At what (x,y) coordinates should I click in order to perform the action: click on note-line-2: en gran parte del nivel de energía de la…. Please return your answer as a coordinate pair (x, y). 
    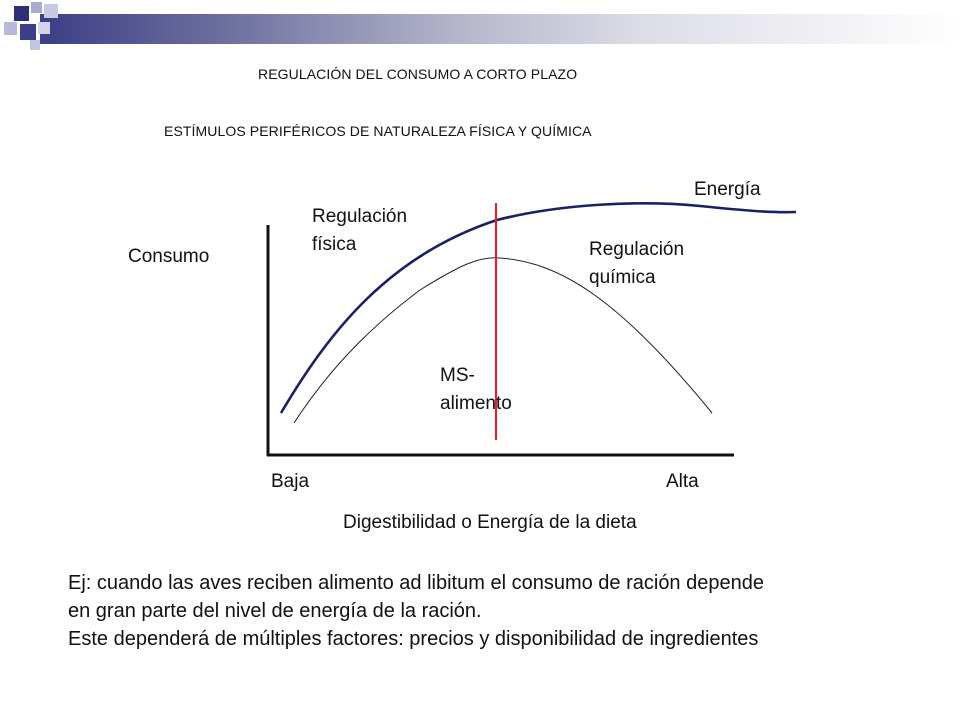
    Looking at the image, I should click on (275, 611).